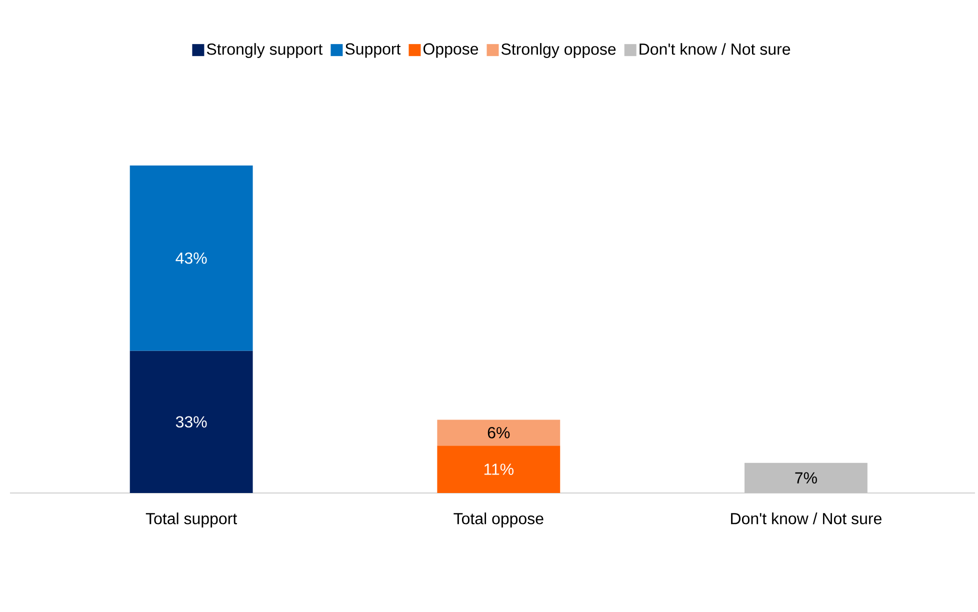  Describe the element at coordinates (806, 478) in the screenshot. I see `data-label: 7%` at that location.